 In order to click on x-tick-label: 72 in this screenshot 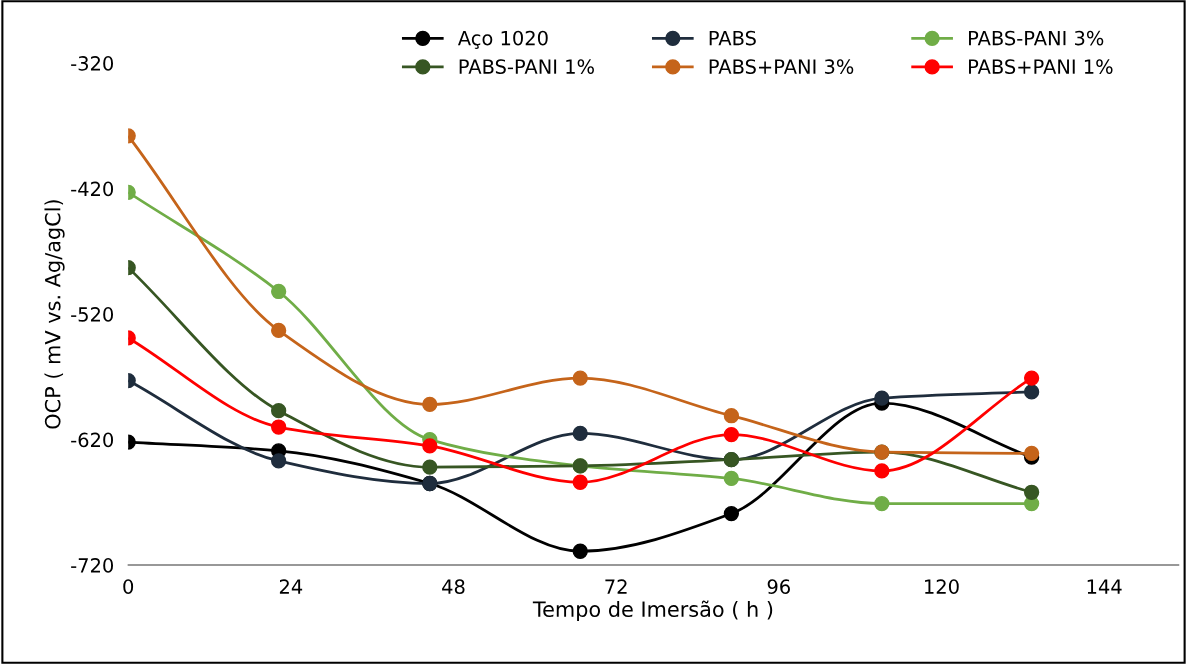, I will do `click(616, 586)`.